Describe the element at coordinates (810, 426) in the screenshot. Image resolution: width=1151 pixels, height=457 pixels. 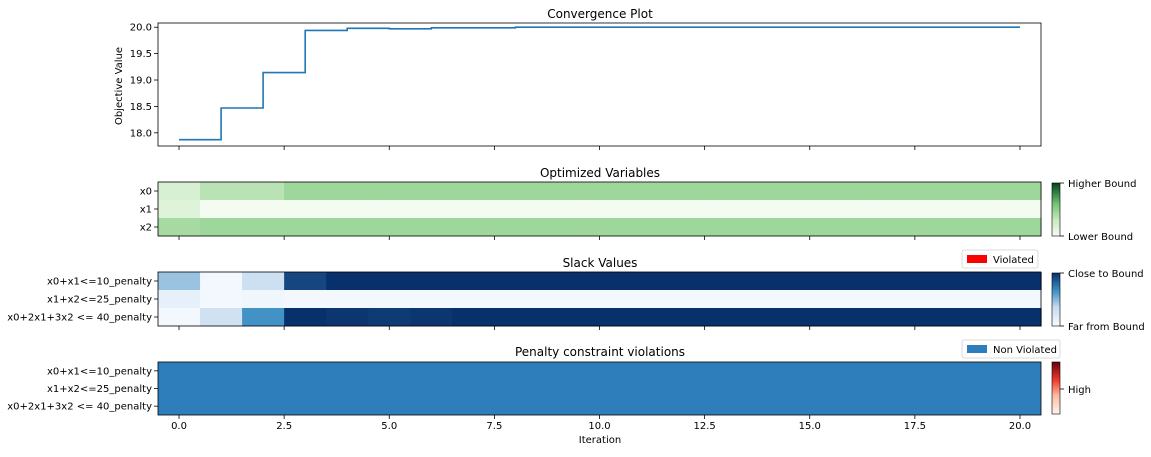
I see `iteration-tick-label: 15.0` at that location.